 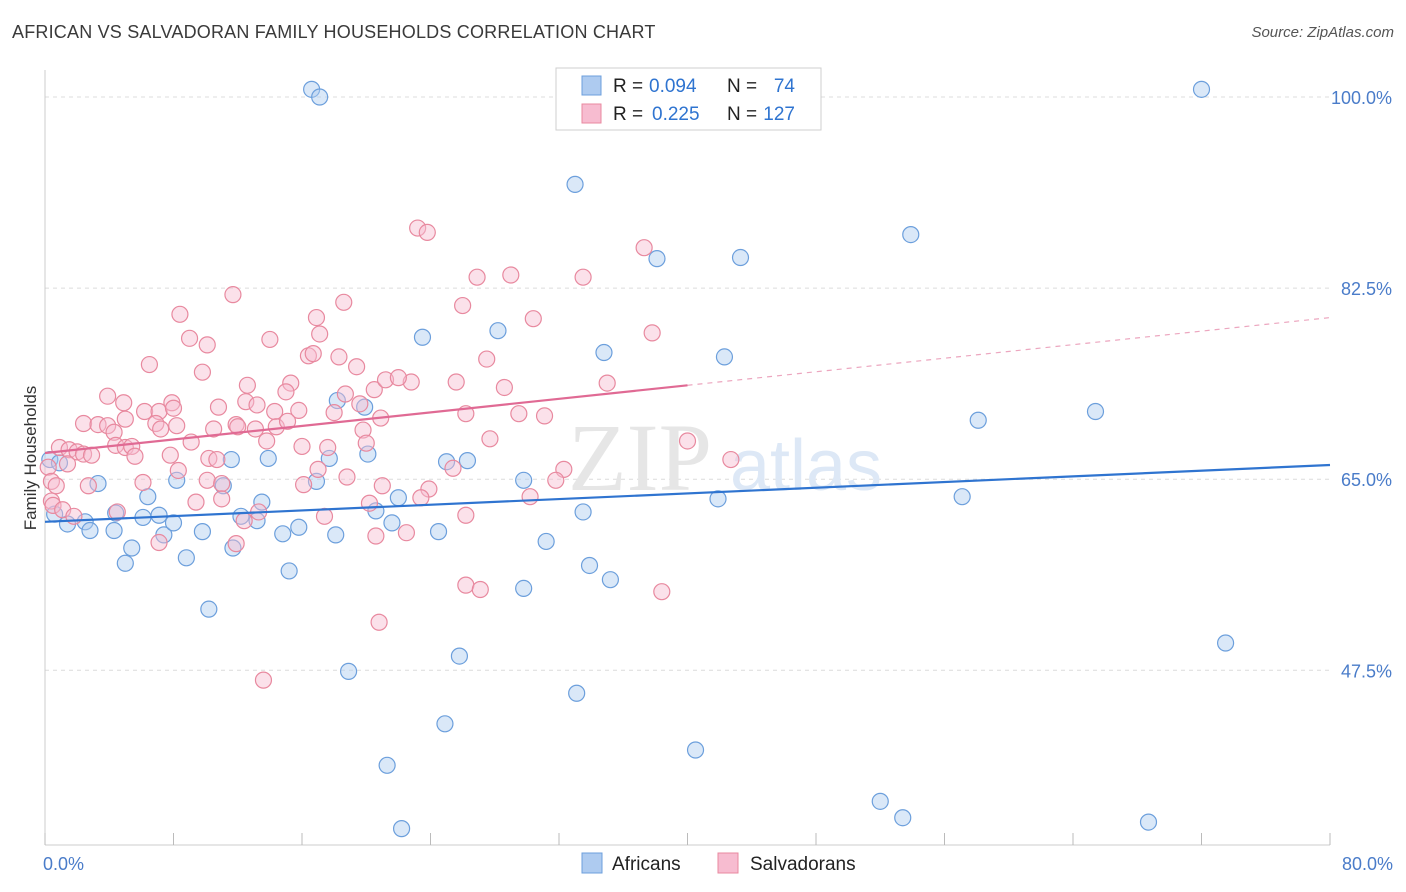 What do you see at coordinates (1366, 289) in the screenshot?
I see `y-tick-label-2: 82.5%` at bounding box center [1366, 289].